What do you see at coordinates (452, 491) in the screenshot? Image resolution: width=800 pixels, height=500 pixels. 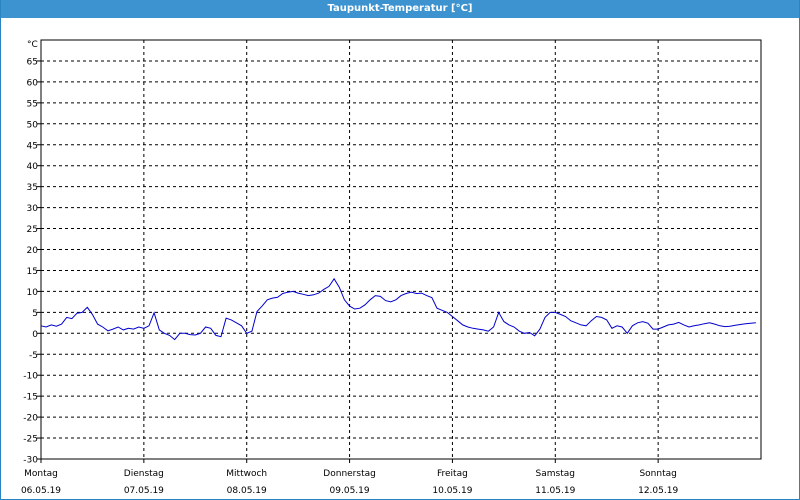 I see `x-tick-date-label: 10.05.19` at bounding box center [452, 491].